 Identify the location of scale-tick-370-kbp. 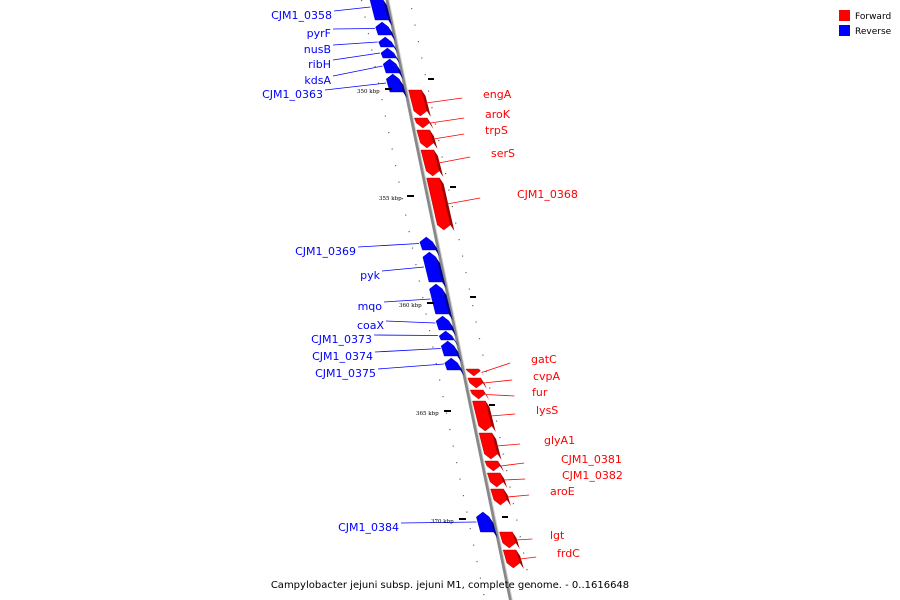
(462, 519).